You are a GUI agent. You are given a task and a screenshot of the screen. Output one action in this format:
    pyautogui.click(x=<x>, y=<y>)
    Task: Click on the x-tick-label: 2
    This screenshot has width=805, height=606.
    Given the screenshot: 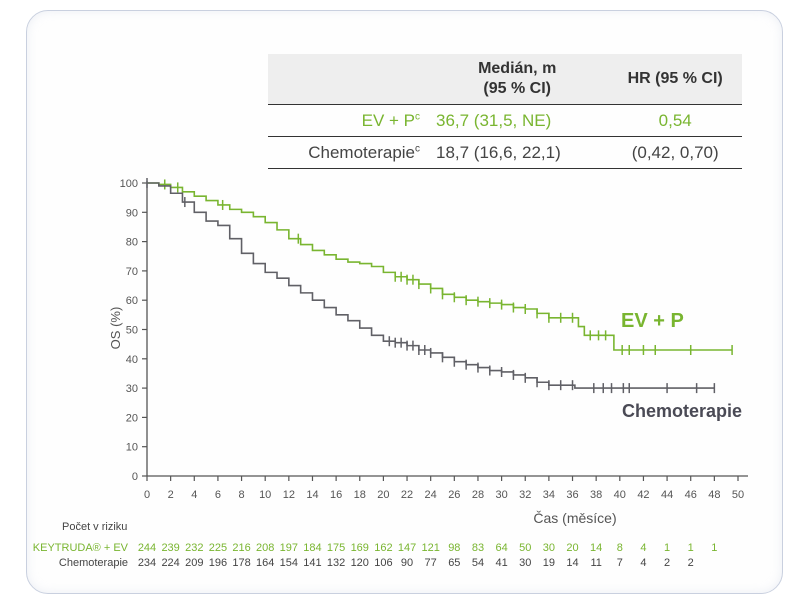 What is the action you would take?
    pyautogui.click(x=171, y=495)
    